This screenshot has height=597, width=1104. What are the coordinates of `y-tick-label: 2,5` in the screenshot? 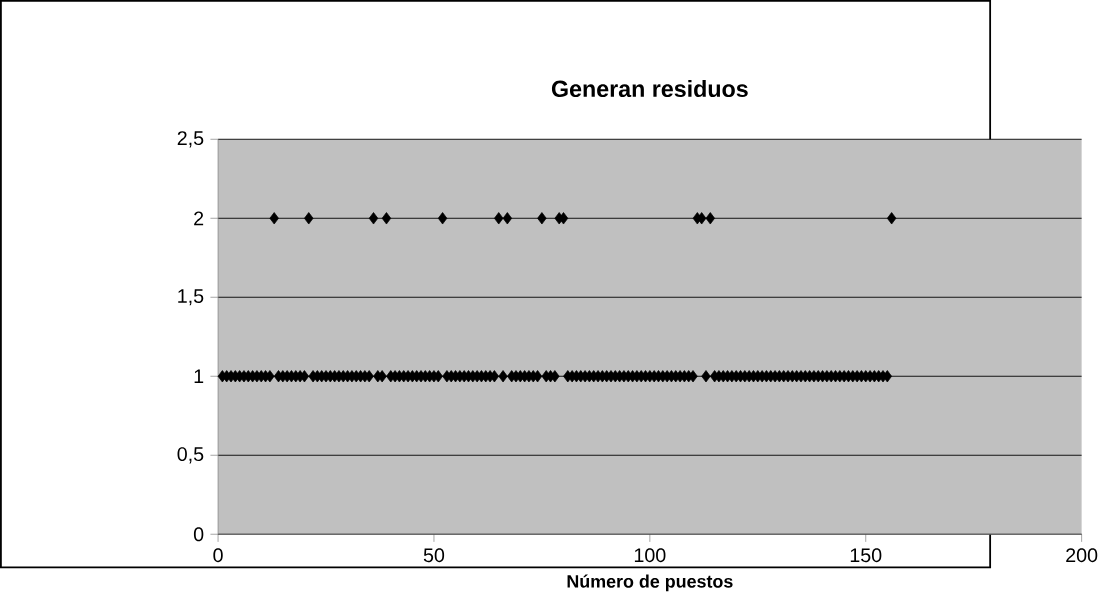 It's located at (190, 139).